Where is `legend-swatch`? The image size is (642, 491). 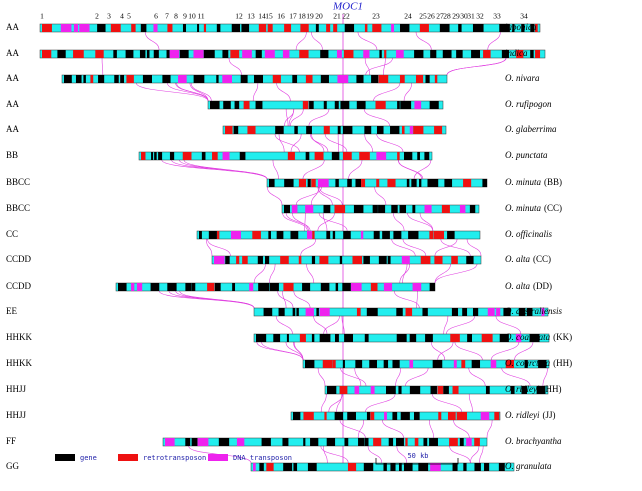
legend-swatch is located at coordinates (128, 457).